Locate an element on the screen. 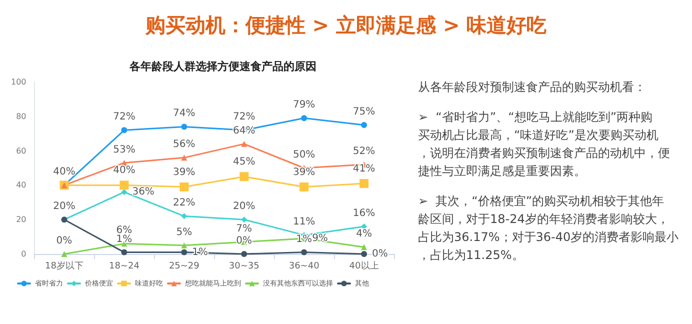 The width and height of the screenshot is (692, 324). data-label: 52% is located at coordinates (364, 152).